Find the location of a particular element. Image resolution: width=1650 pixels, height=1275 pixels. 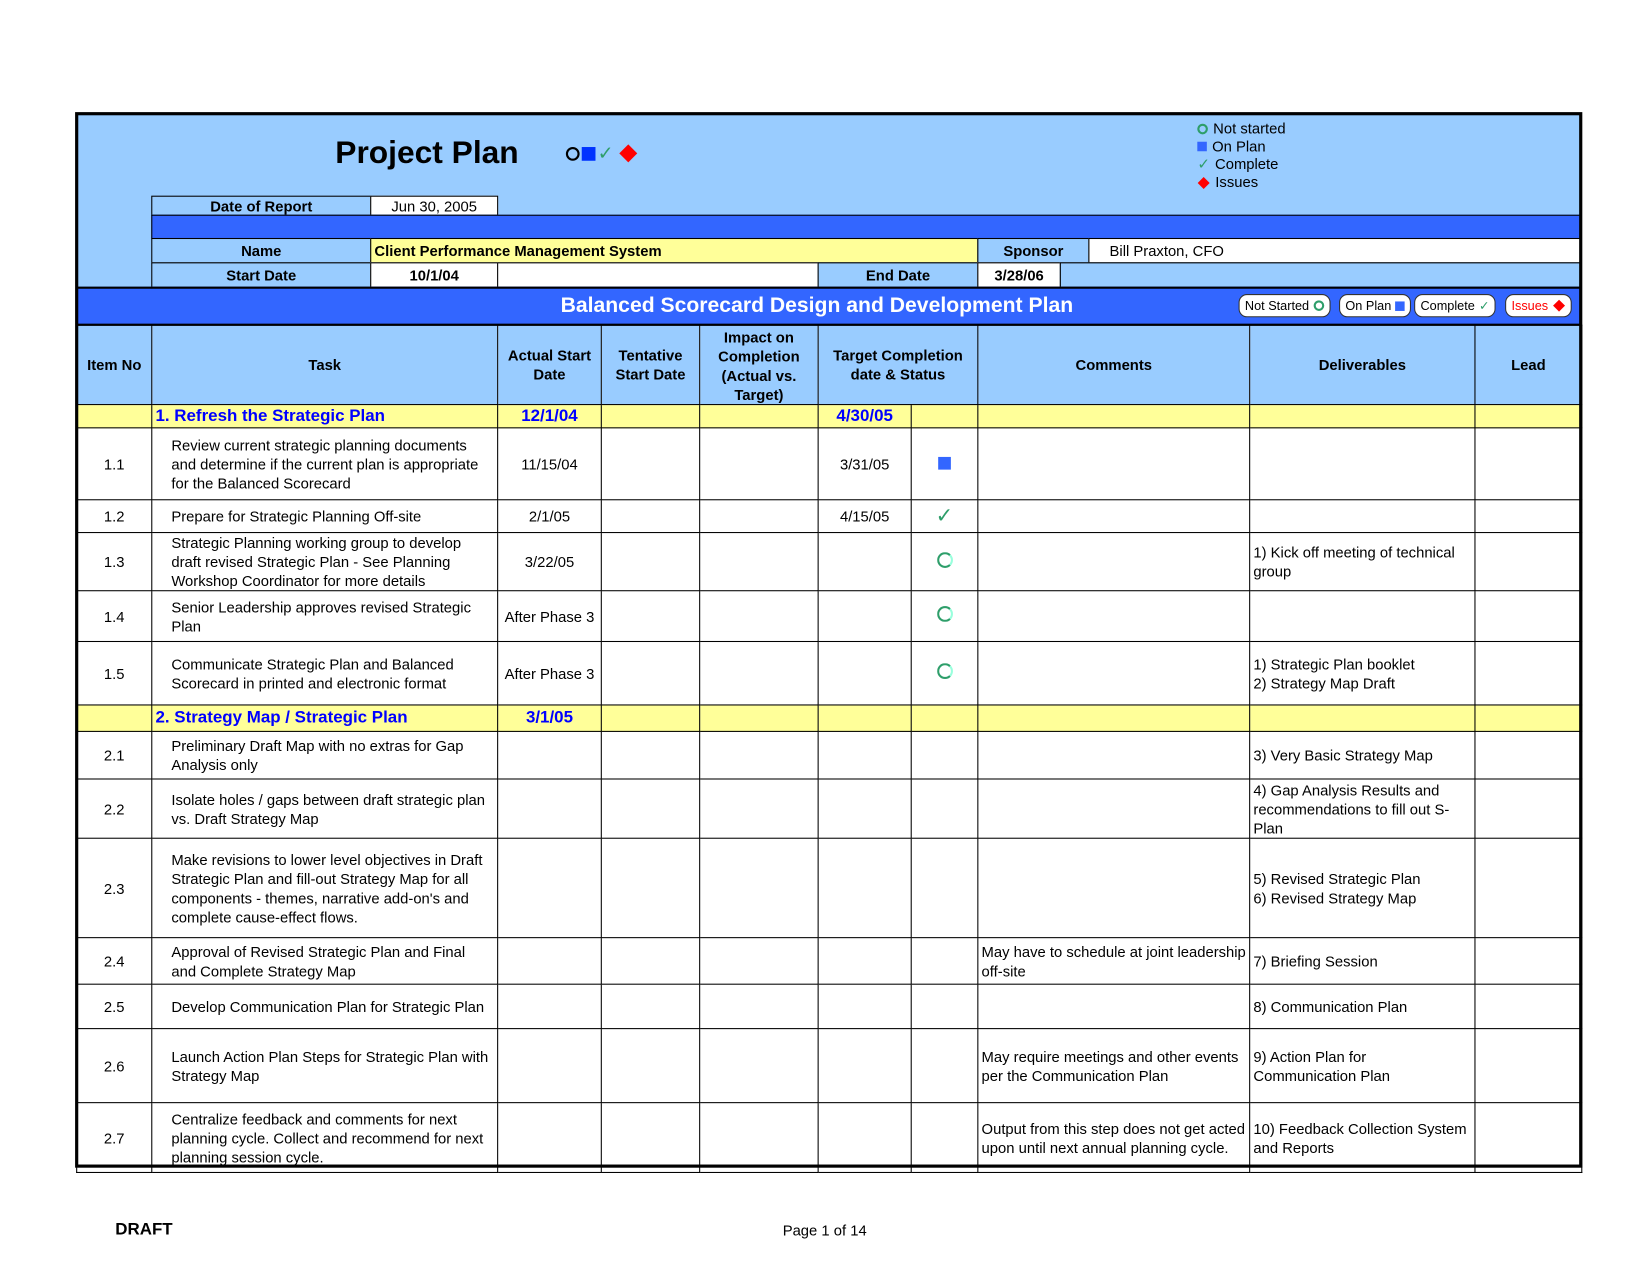

actual-start-cell: 3/22/05 is located at coordinates (549, 562).